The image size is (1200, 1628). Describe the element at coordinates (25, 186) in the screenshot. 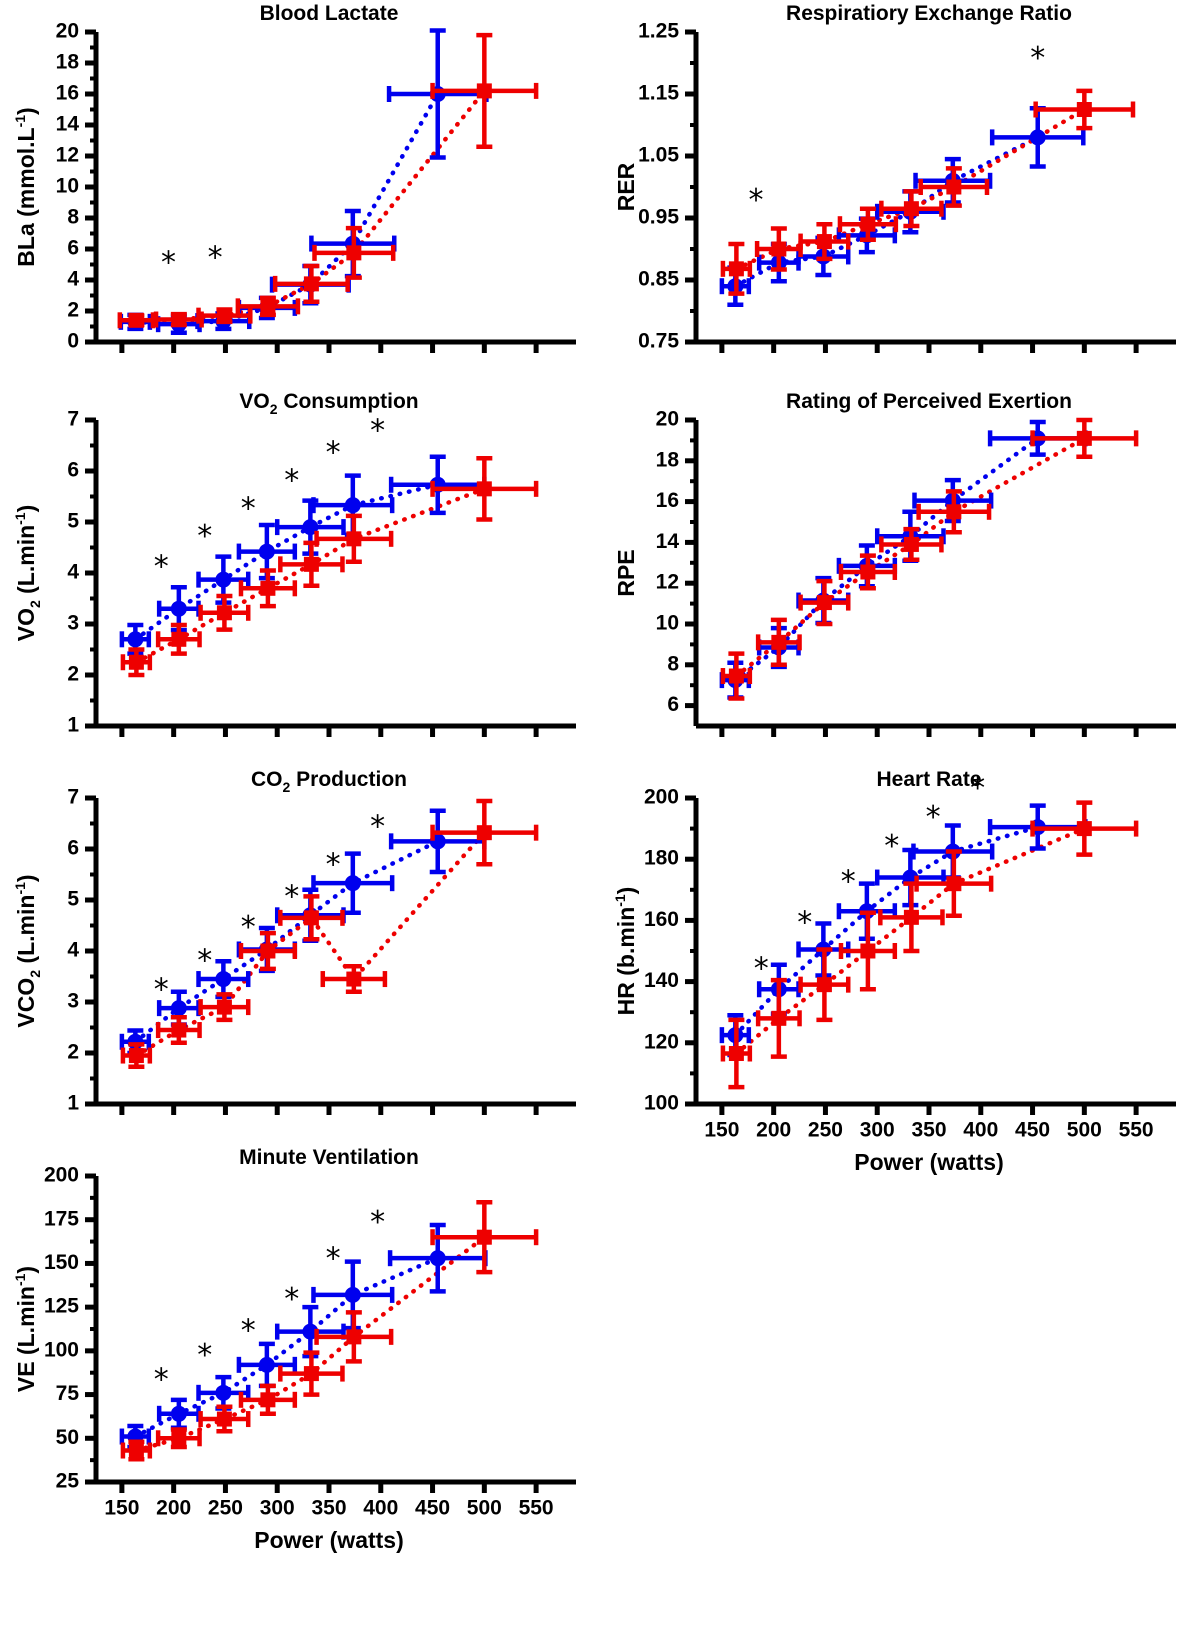

I see `y-axis-title: BLa (mmol.L-1)` at that location.